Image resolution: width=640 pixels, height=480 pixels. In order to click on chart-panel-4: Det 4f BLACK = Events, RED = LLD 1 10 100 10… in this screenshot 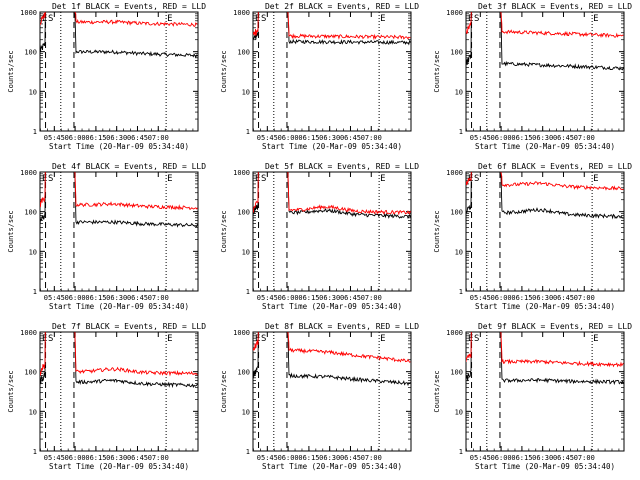, I will do `click(106, 236)`.